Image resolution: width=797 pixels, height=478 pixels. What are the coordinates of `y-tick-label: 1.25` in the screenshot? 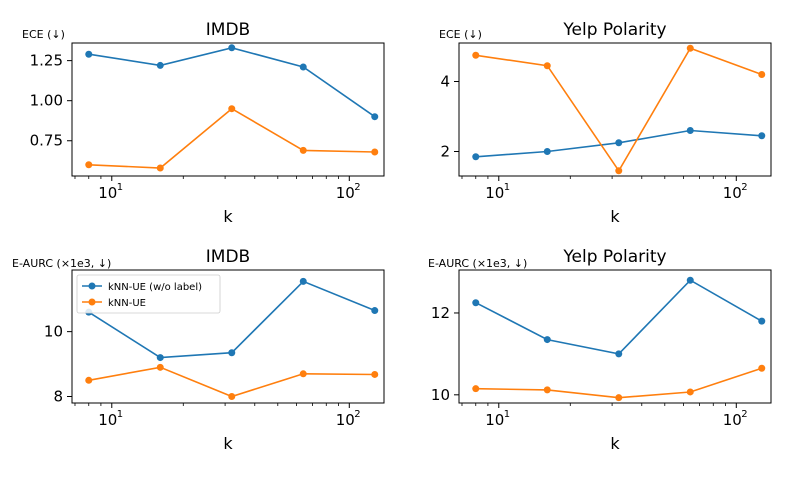 It's located at (46, 61).